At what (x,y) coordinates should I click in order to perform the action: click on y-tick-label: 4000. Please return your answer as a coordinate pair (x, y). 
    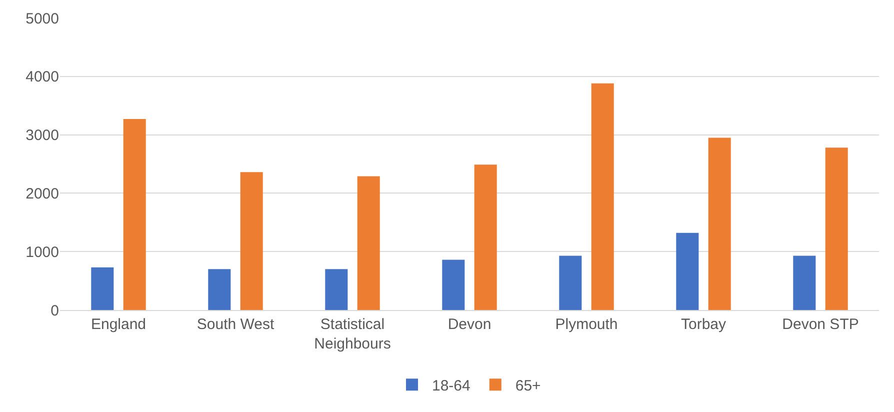
    Looking at the image, I should click on (42, 77).